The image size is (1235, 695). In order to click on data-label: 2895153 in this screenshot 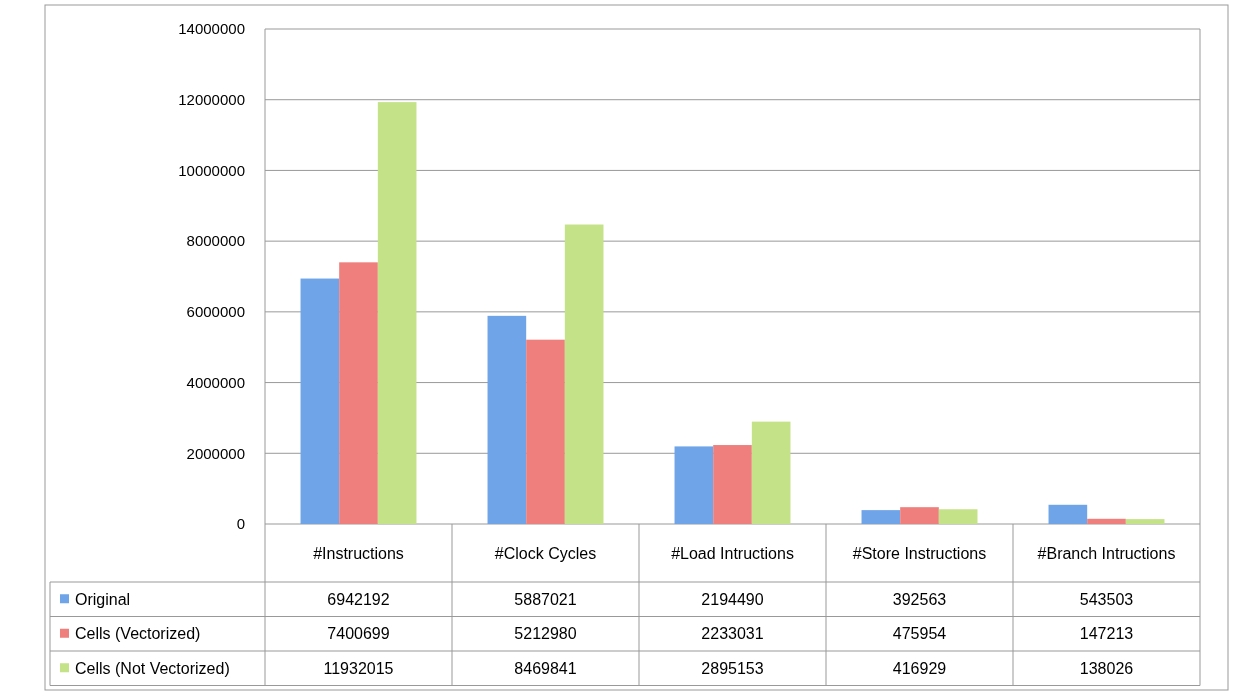, I will do `click(732, 668)`.